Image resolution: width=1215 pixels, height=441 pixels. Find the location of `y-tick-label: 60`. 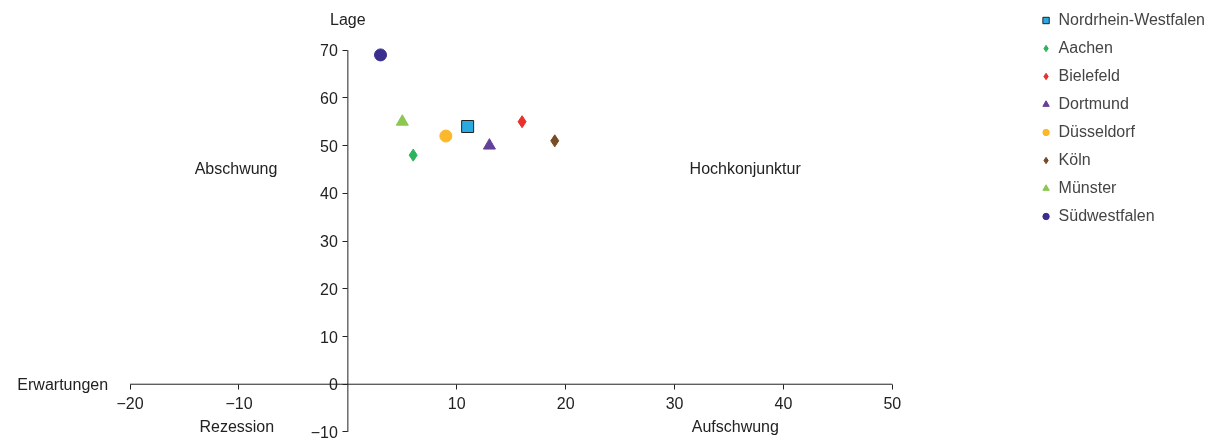

y-tick-label: 60 is located at coordinates (329, 98).